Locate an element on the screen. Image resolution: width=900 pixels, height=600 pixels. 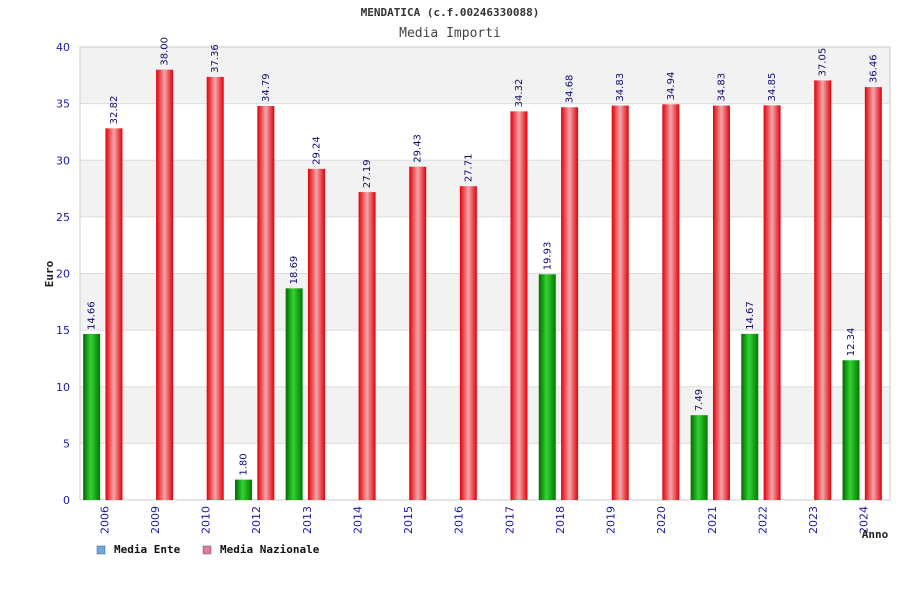
y-tick-label: 5 is located at coordinates (66, 443).